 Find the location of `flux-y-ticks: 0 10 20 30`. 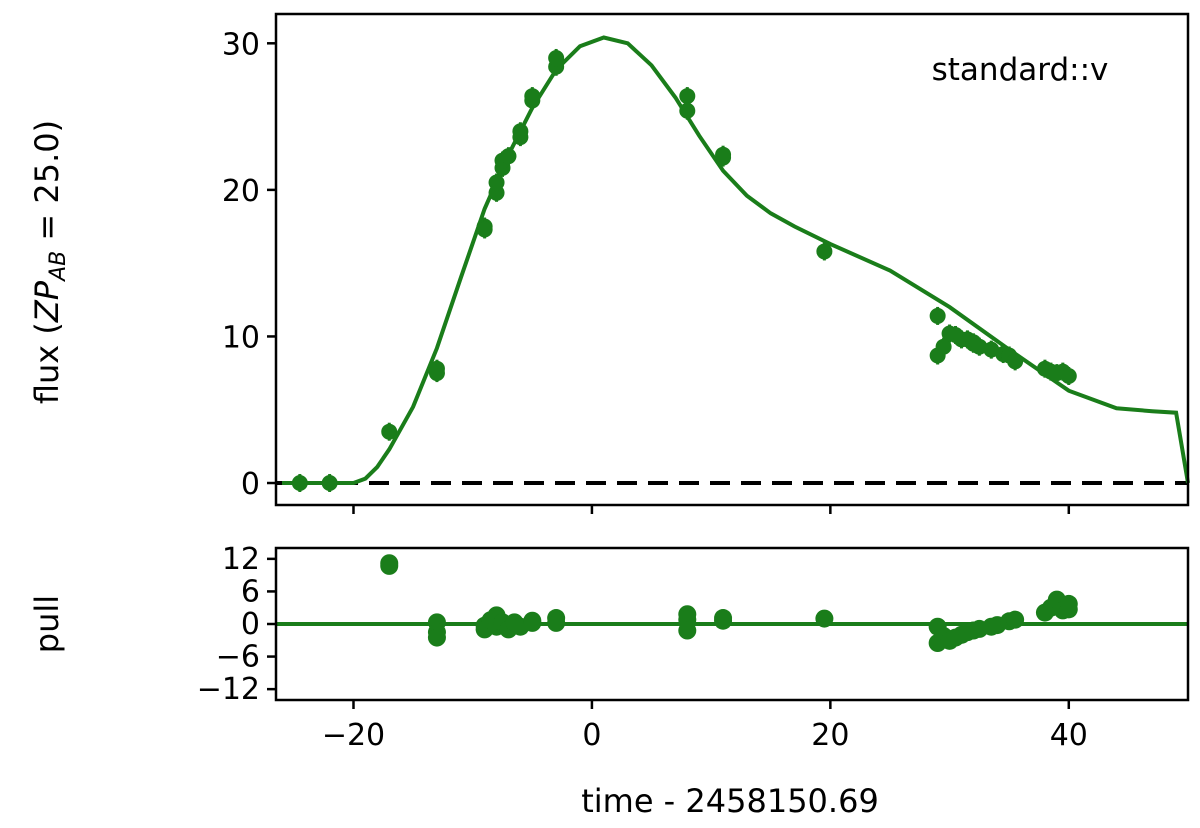

flux-y-ticks: 0 10 20 30 is located at coordinates (249, 264).